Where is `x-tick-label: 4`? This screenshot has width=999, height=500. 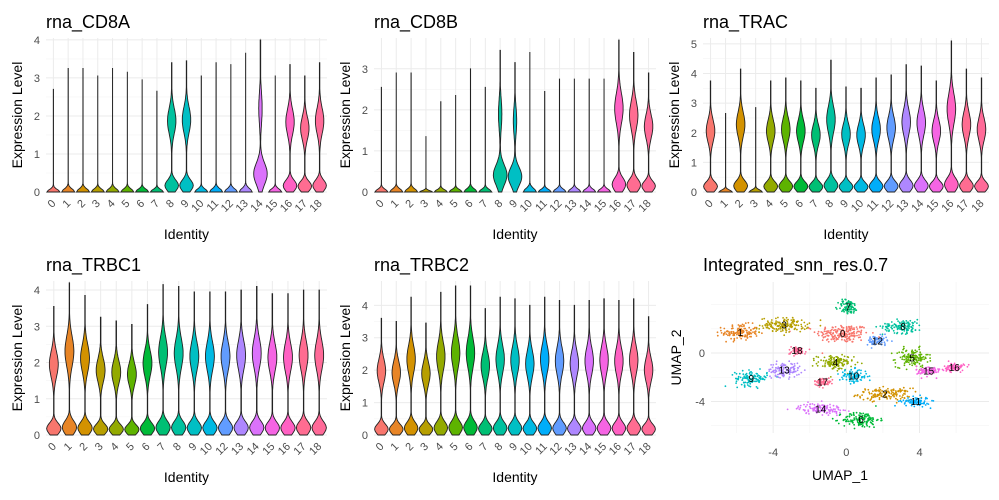
x-tick-label: 4 is located at coordinates (439, 204).